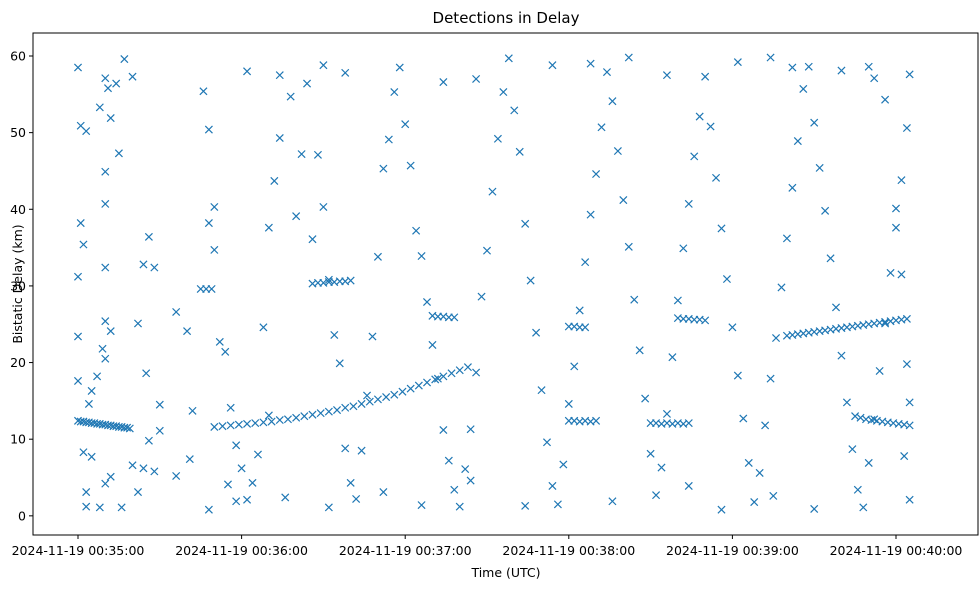  I want to click on x-tick-label: 2024-11-19 00:39:00, so click(732, 550).